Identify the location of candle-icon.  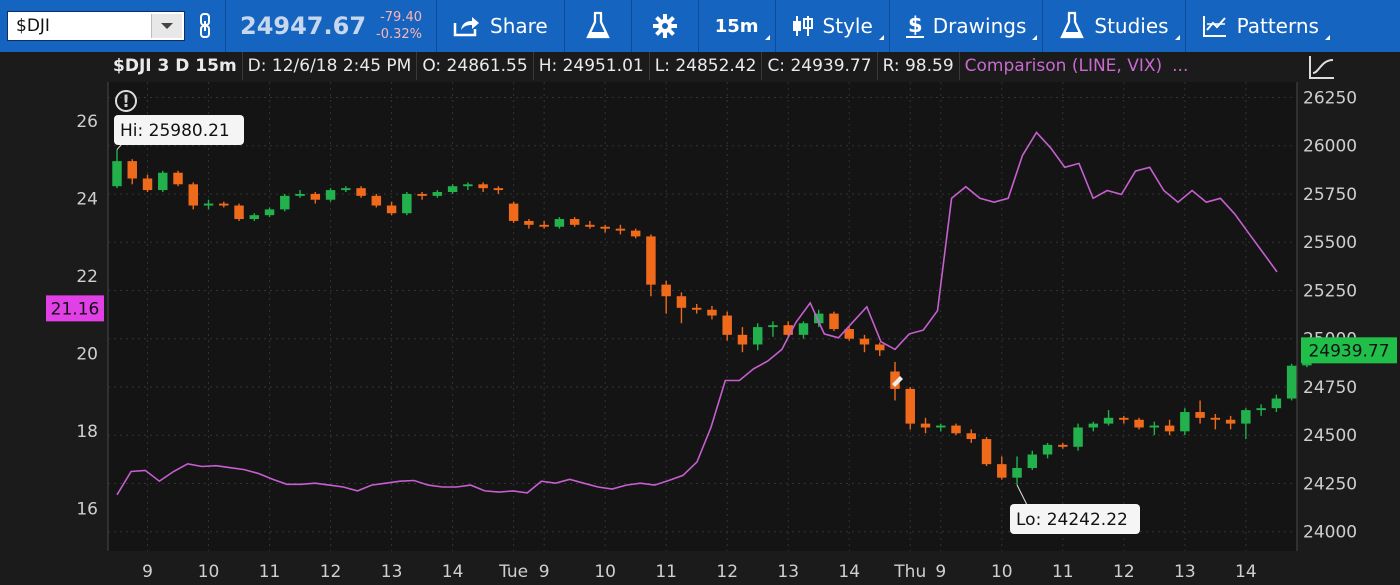
(802, 26).